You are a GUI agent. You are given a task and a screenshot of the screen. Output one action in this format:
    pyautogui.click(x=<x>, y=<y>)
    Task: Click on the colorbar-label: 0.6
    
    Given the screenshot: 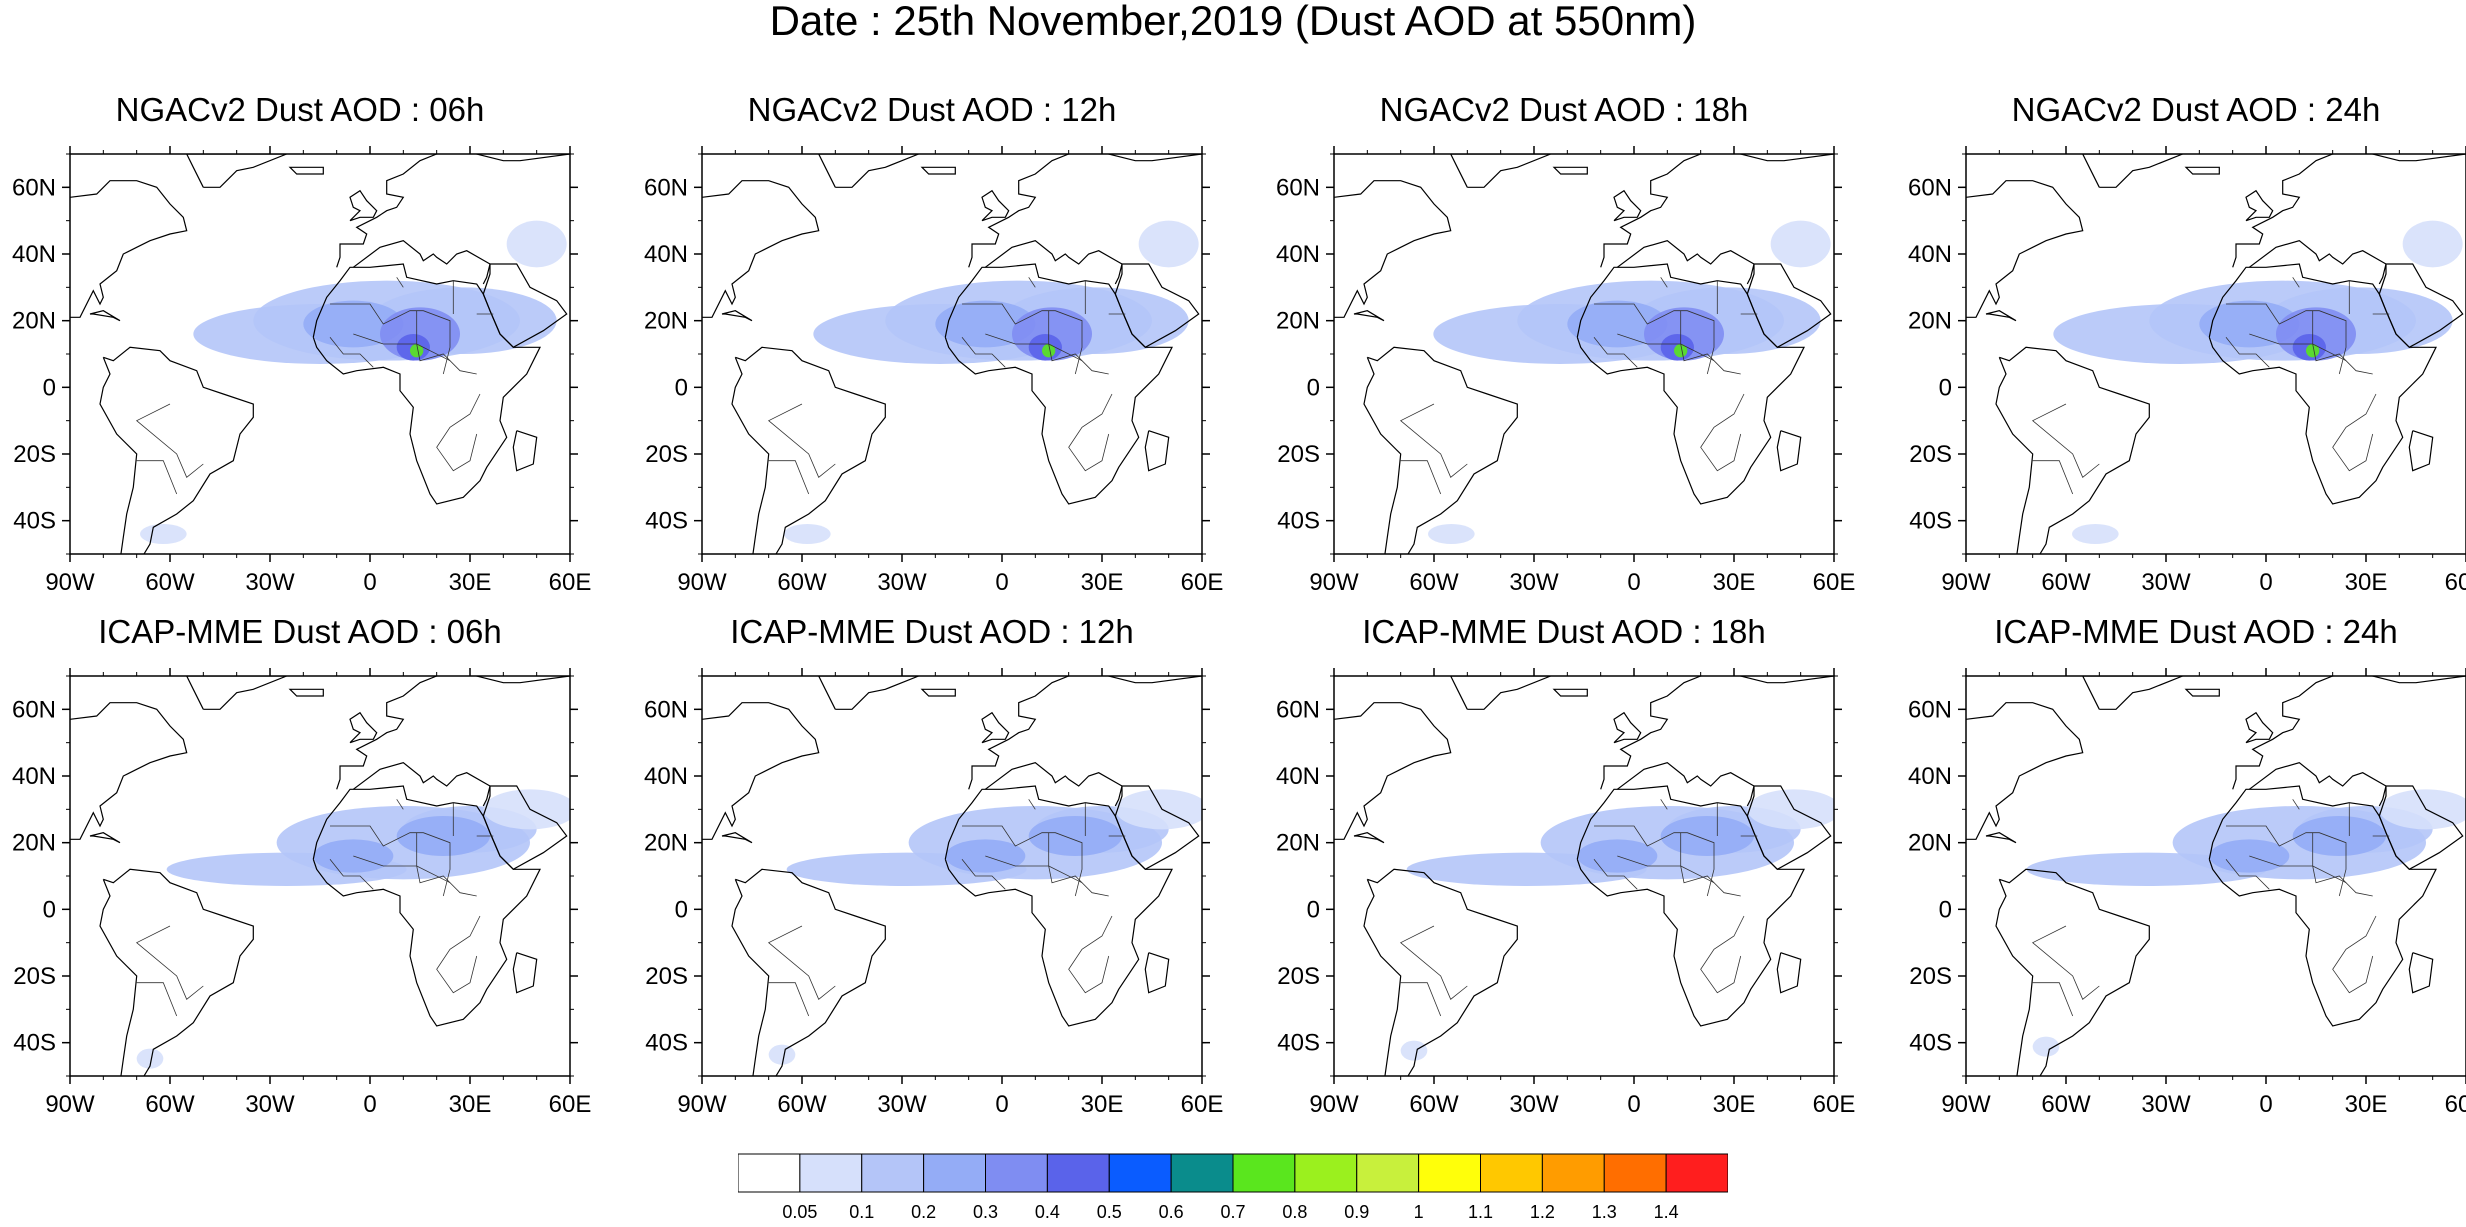 What is the action you would take?
    pyautogui.click(x=1171, y=1212)
    